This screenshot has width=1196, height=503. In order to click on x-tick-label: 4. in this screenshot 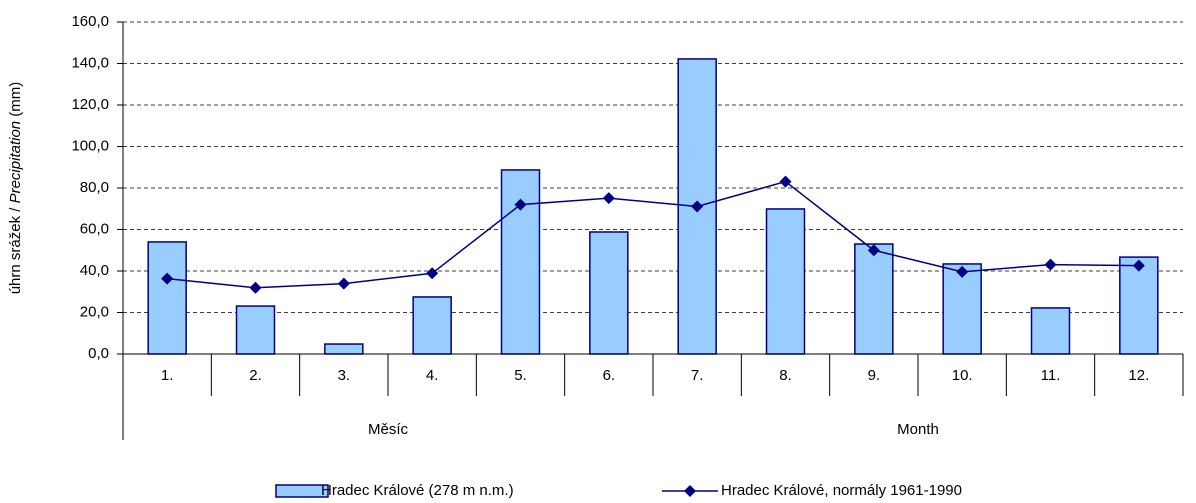, I will do `click(432, 375)`.